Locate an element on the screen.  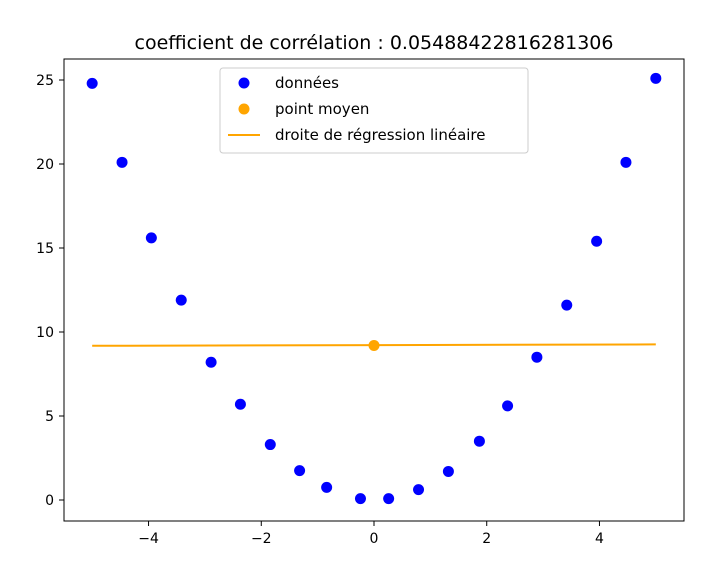
legend-label: droite de régression linéaire is located at coordinates (380, 135).